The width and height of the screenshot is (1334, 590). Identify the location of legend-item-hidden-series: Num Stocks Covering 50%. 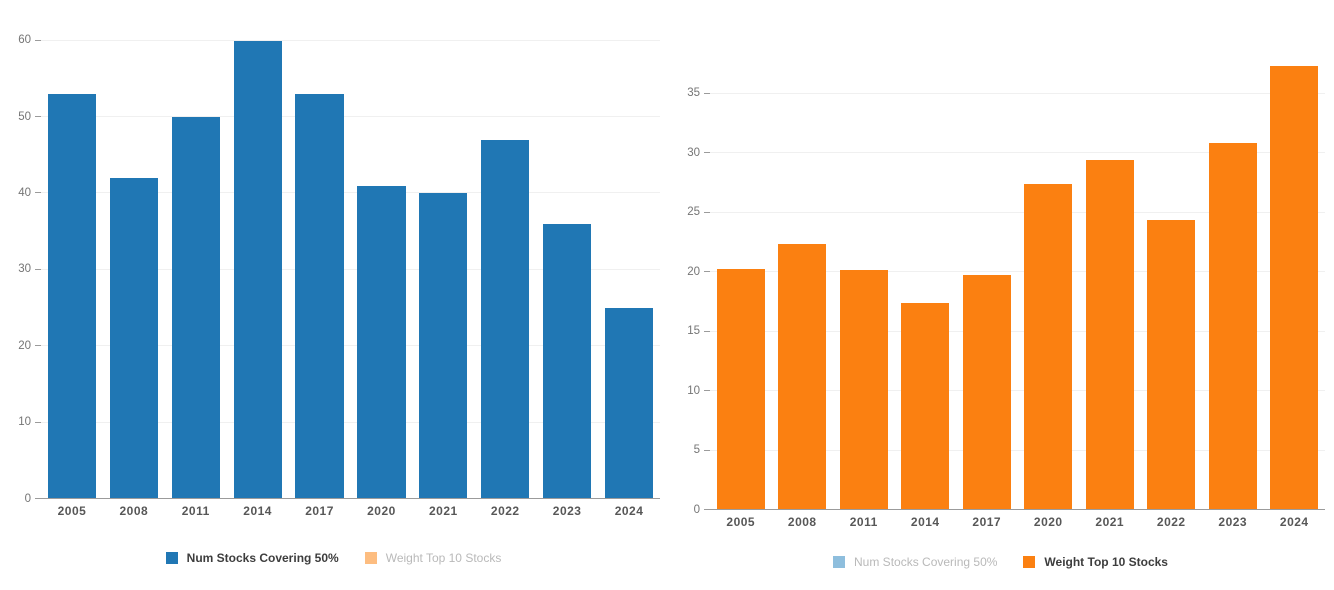
(915, 562).